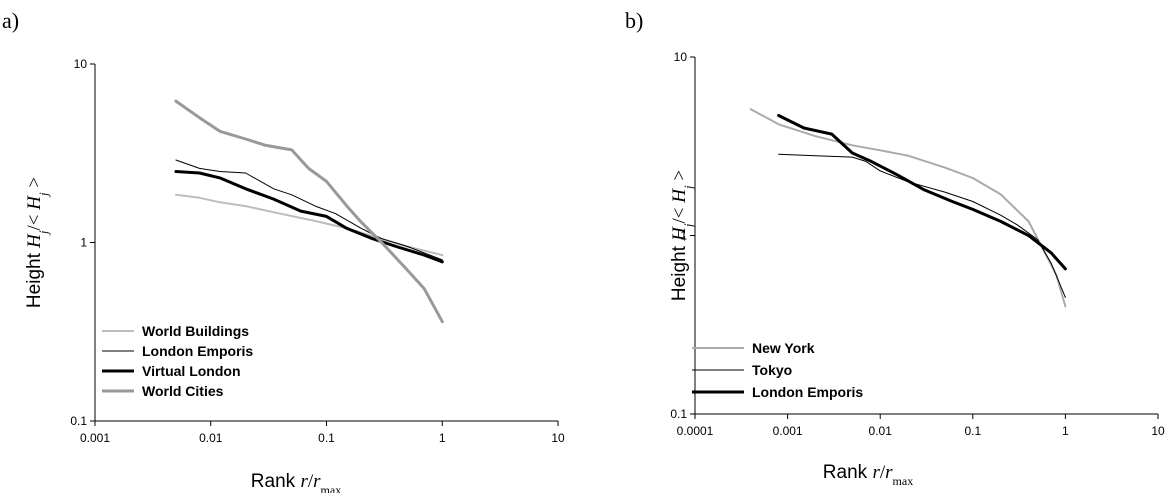 The image size is (1172, 493). What do you see at coordinates (922, 225) in the screenshot?
I see `series-line-tokyo` at bounding box center [922, 225].